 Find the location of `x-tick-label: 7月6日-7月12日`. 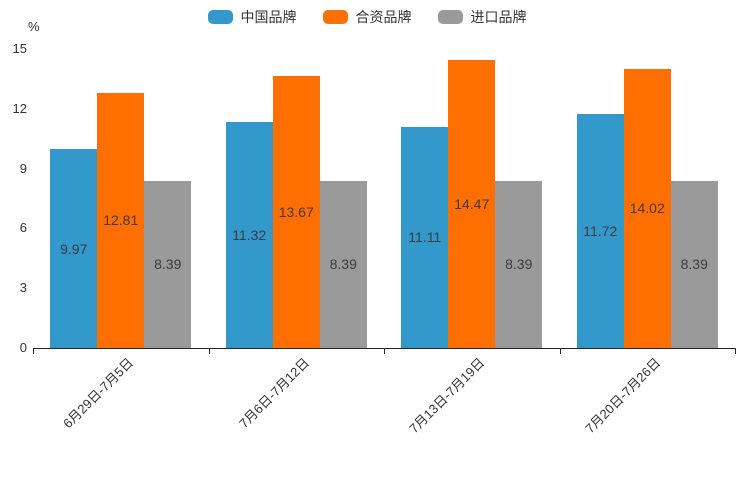

x-tick-label: 7月6日-7月12日 is located at coordinates (273, 393).